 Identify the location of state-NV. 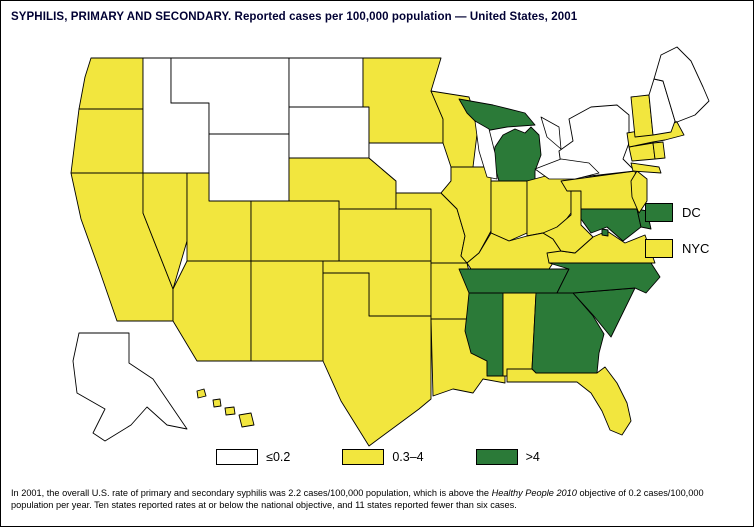
(165, 231).